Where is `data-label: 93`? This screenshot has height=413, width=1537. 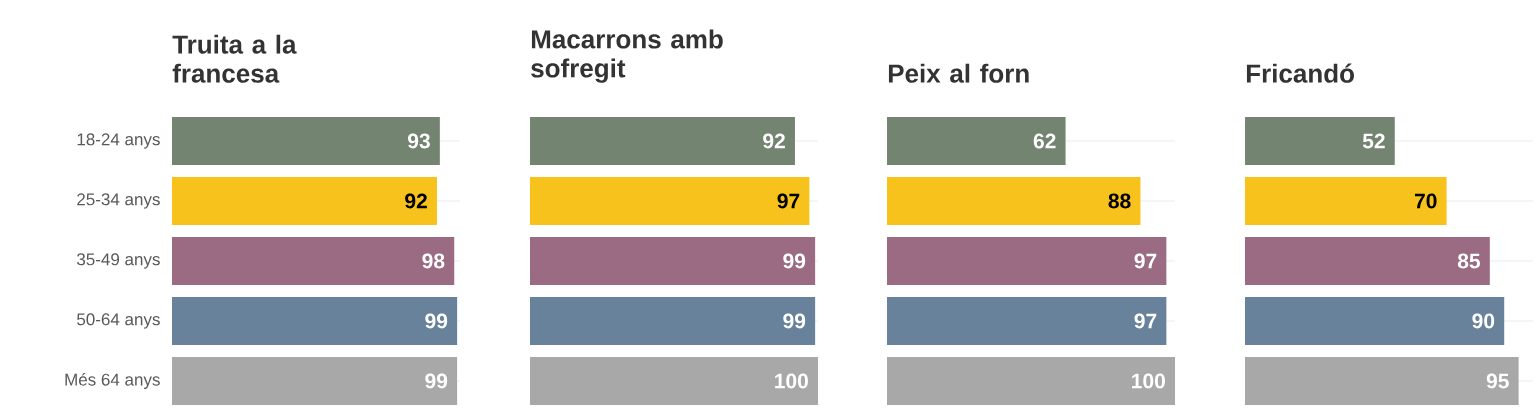 data-label: 93 is located at coordinates (419, 141).